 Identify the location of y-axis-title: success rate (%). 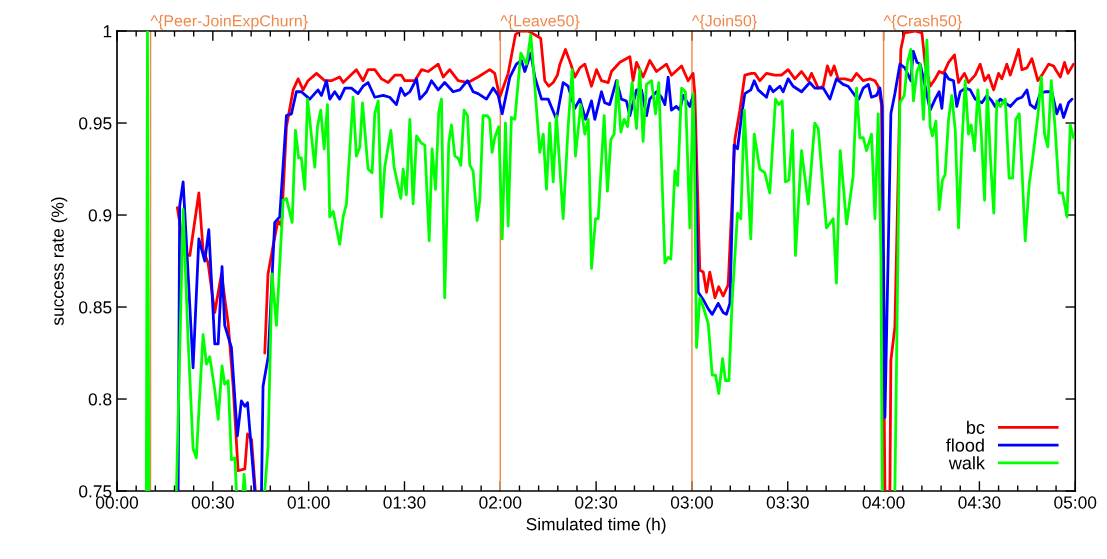
(59, 261).